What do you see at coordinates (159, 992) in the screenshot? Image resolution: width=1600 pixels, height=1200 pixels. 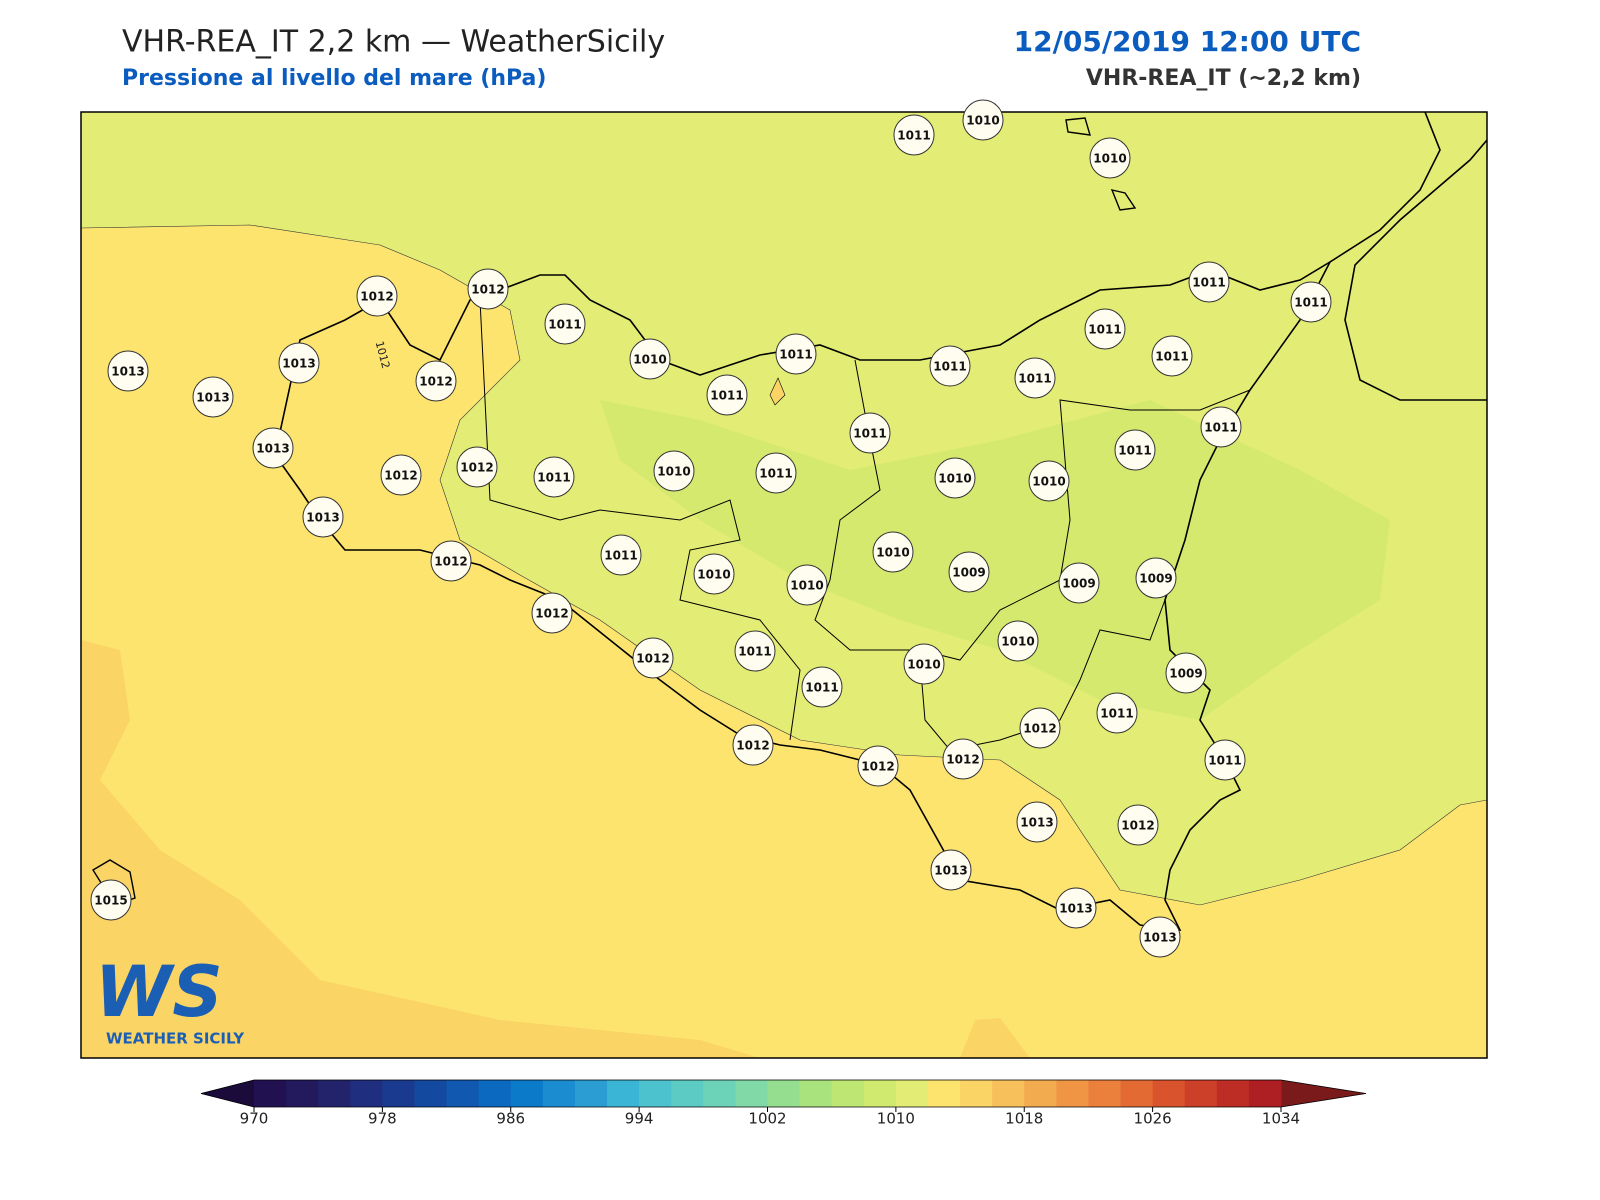 I see `logo-mark: WS` at bounding box center [159, 992].